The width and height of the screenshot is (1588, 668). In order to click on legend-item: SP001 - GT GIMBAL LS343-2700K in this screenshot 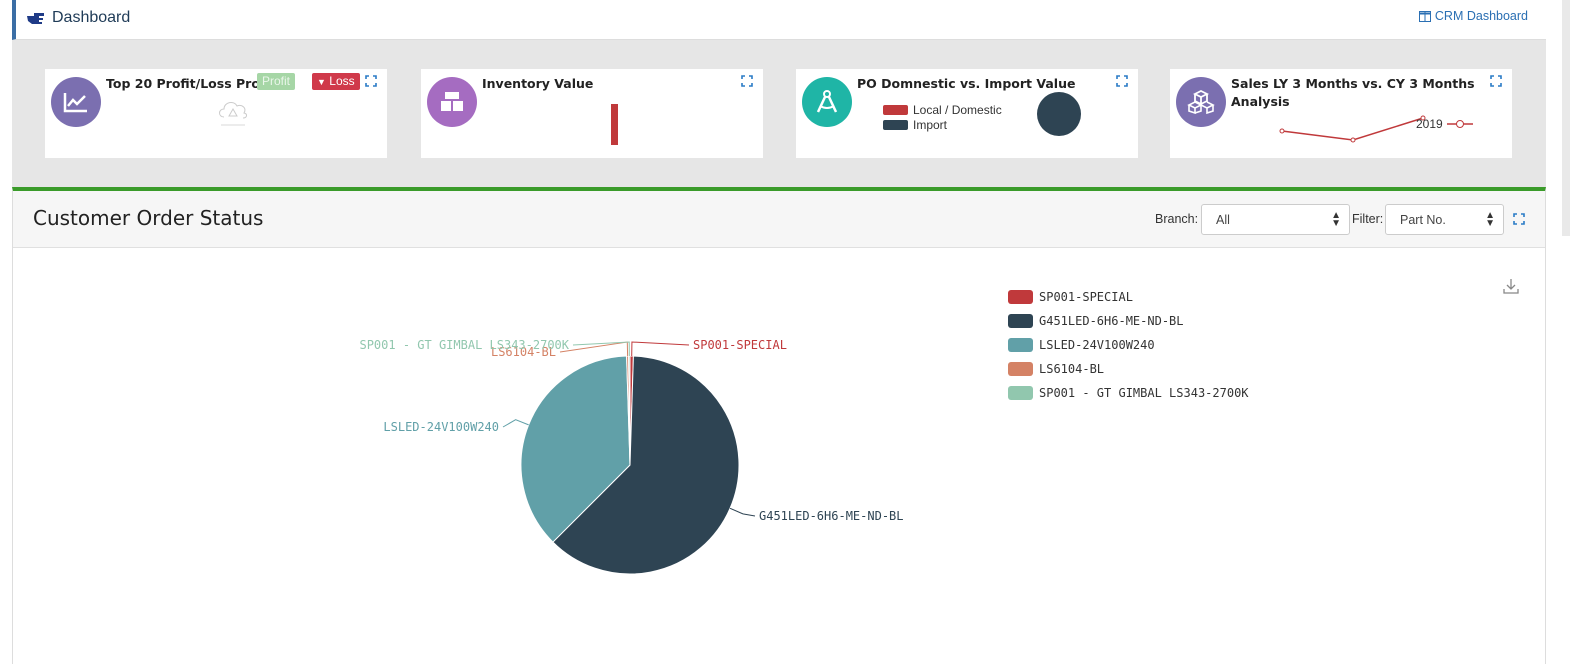, I will do `click(1128, 393)`.